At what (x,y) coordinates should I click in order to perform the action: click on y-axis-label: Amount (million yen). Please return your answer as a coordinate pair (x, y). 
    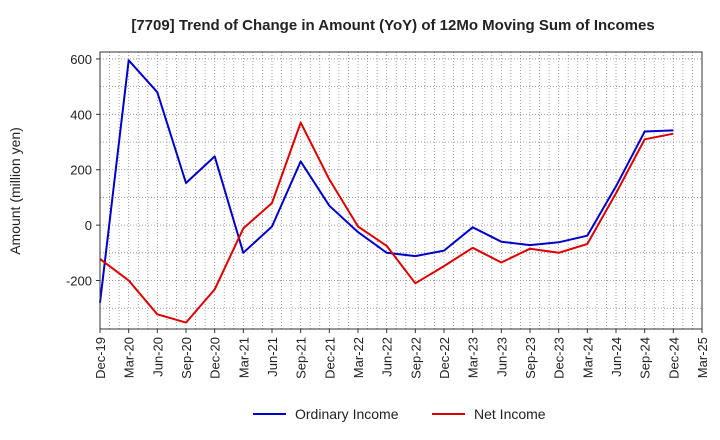
    Looking at the image, I should click on (15, 191).